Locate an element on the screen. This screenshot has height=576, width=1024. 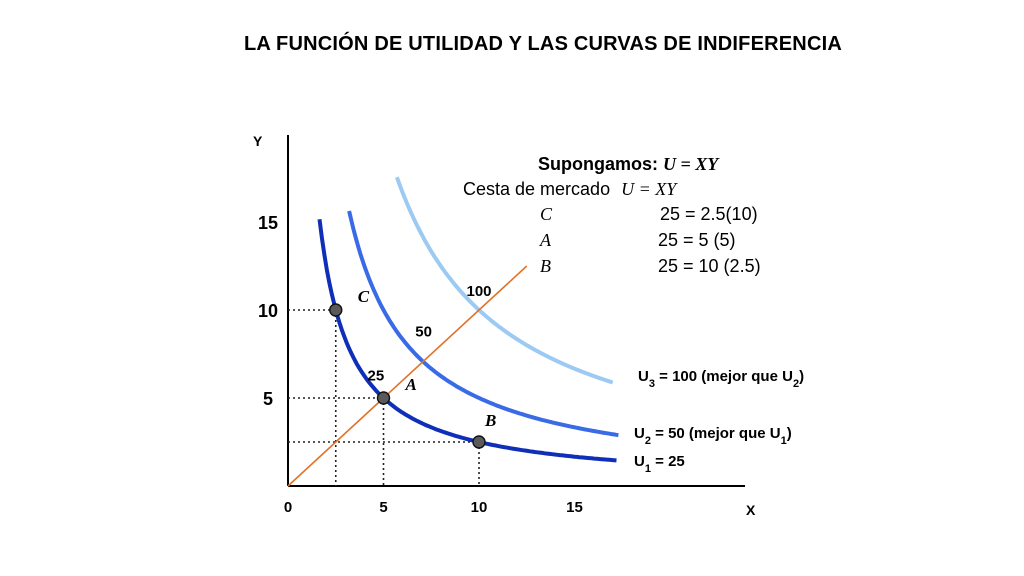
curve-label-sub2: 2 is located at coordinates (796, 384).